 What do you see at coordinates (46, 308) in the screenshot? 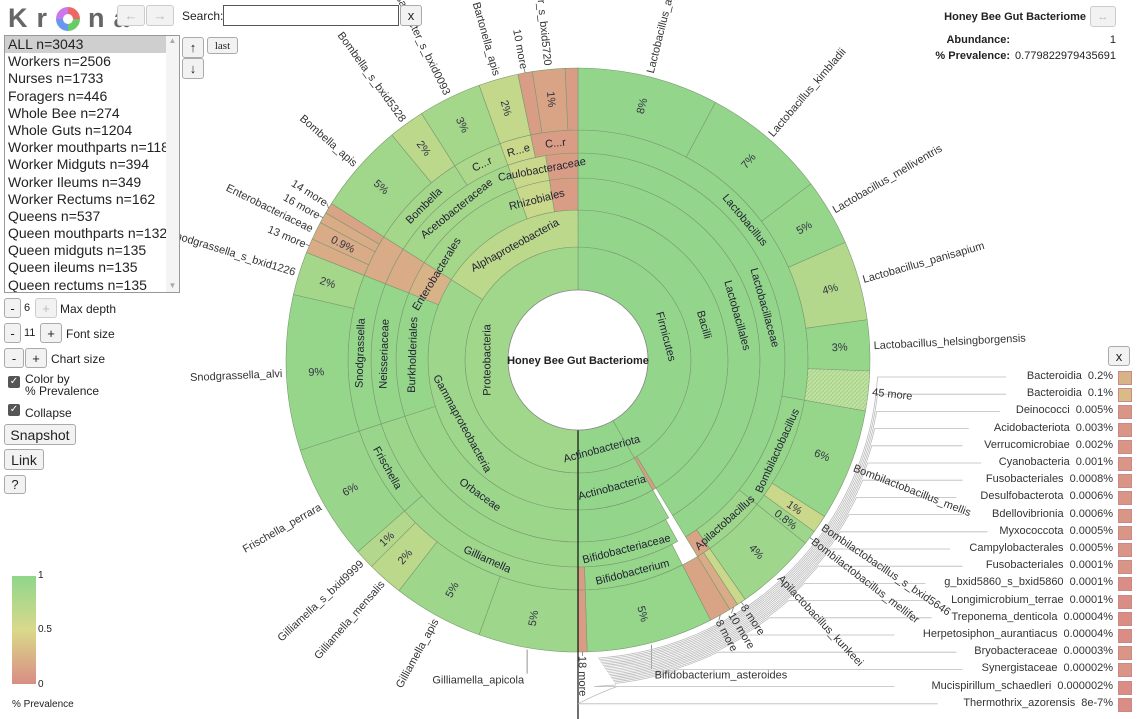
I see `max-depth-plus: +` at bounding box center [46, 308].